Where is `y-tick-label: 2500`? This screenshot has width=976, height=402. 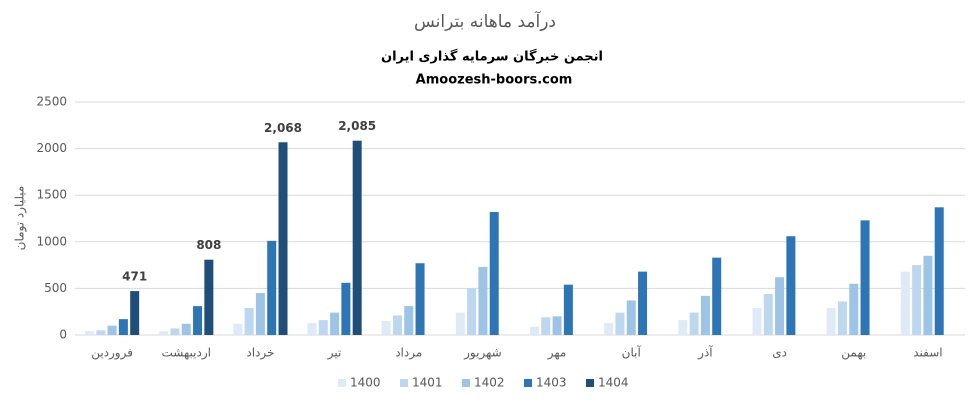
y-tick-label: 2500 is located at coordinates (51, 102).